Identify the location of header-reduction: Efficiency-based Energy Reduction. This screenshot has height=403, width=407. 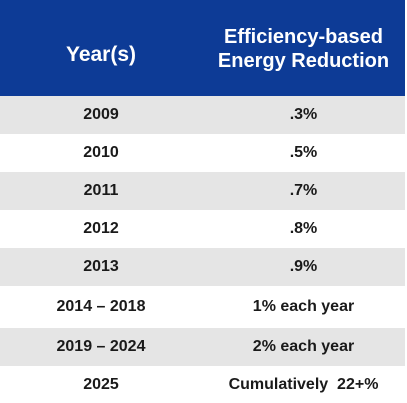
(303, 48).